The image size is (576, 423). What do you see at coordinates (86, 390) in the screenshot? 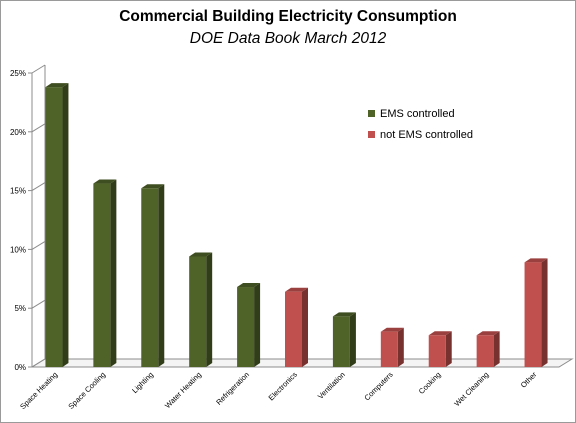
I see `x-tick-label: Space Cooling` at bounding box center [86, 390].